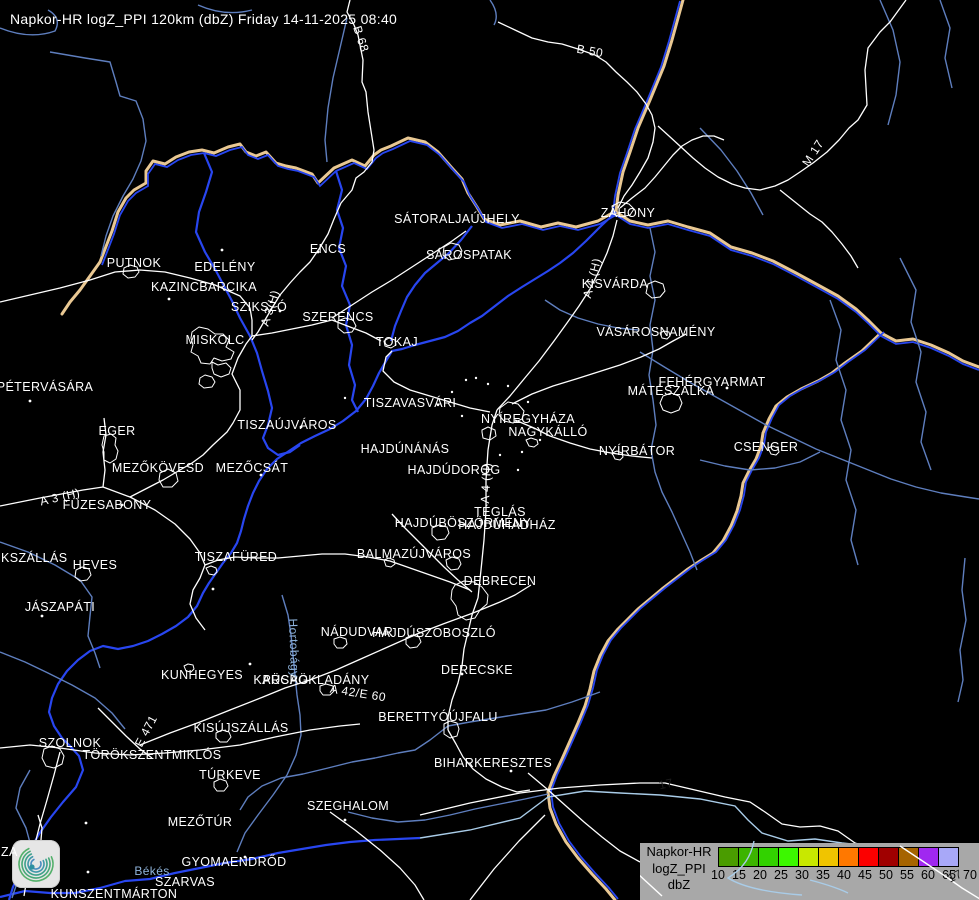 This screenshot has width=979, height=900. I want to click on legend-product-line3: dbZ, so click(679, 884).